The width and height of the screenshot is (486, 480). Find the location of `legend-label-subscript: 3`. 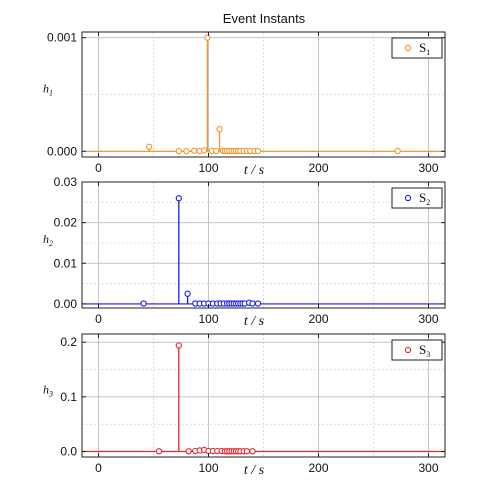

legend-label-subscript: 3 is located at coordinates (428, 354).